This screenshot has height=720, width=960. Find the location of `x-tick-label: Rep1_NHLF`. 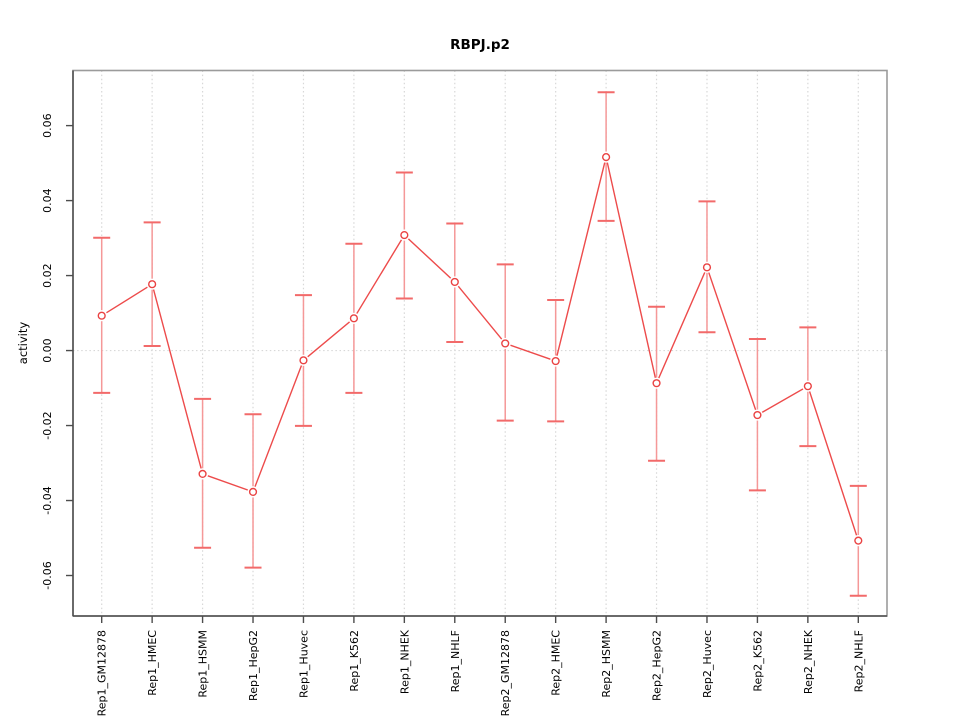

x-tick-label: Rep1_NHLF is located at coordinates (455, 661).